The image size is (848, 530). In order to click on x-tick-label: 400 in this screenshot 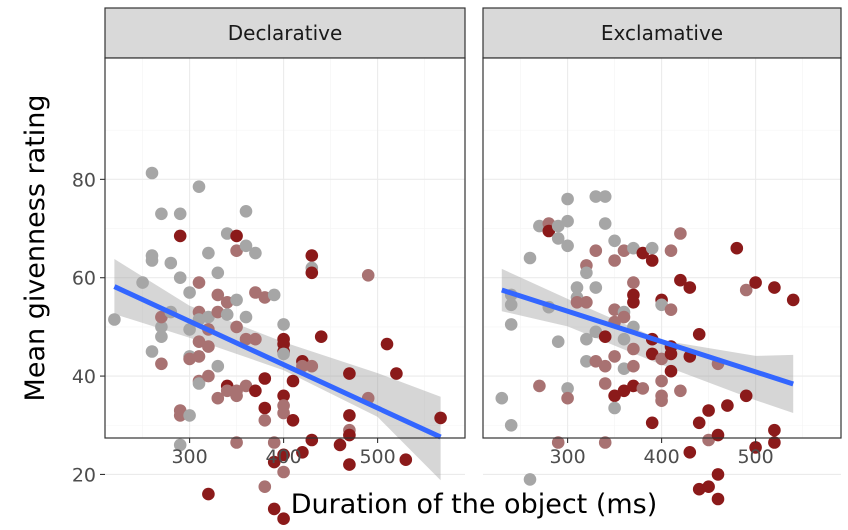, I will do `click(661, 457)`.